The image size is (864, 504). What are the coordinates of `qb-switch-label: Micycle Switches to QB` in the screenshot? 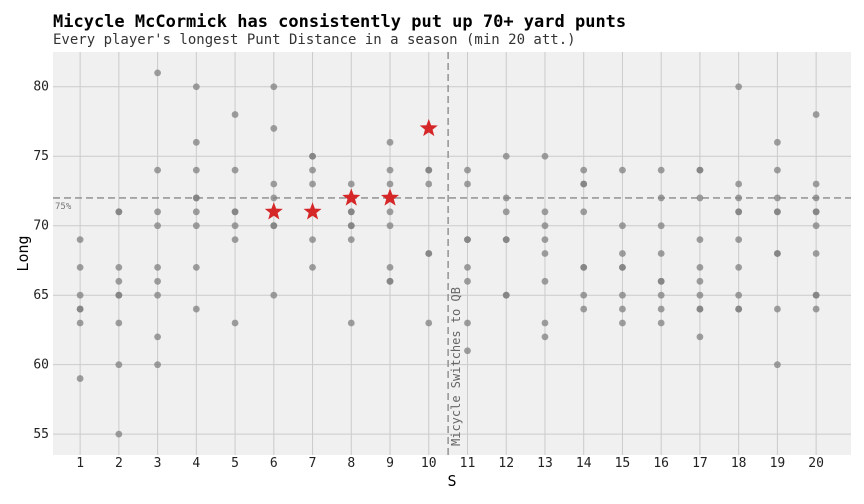 It's located at (456, 366).